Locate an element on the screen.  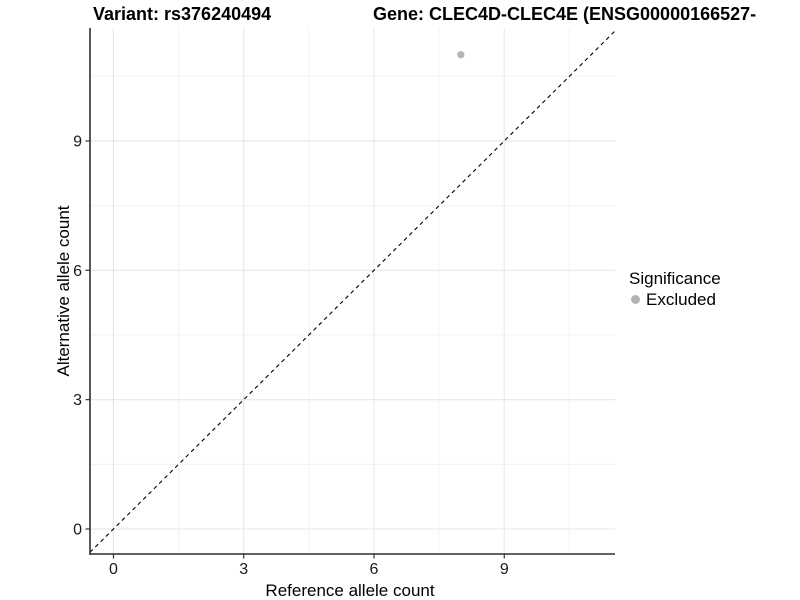
x-tick-label: 3 is located at coordinates (243, 569).